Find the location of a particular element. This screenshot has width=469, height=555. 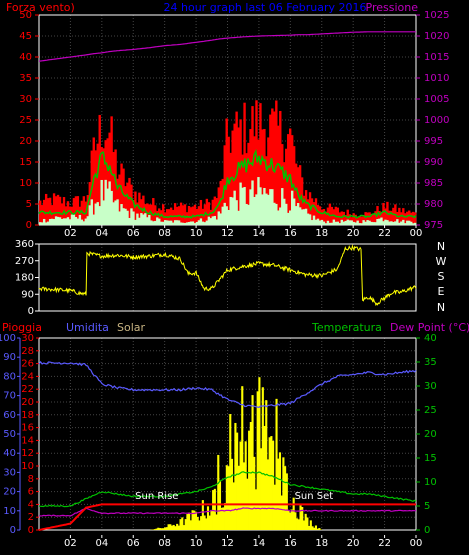

pressure-ytick-label: 1015 is located at coordinates (436, 57).